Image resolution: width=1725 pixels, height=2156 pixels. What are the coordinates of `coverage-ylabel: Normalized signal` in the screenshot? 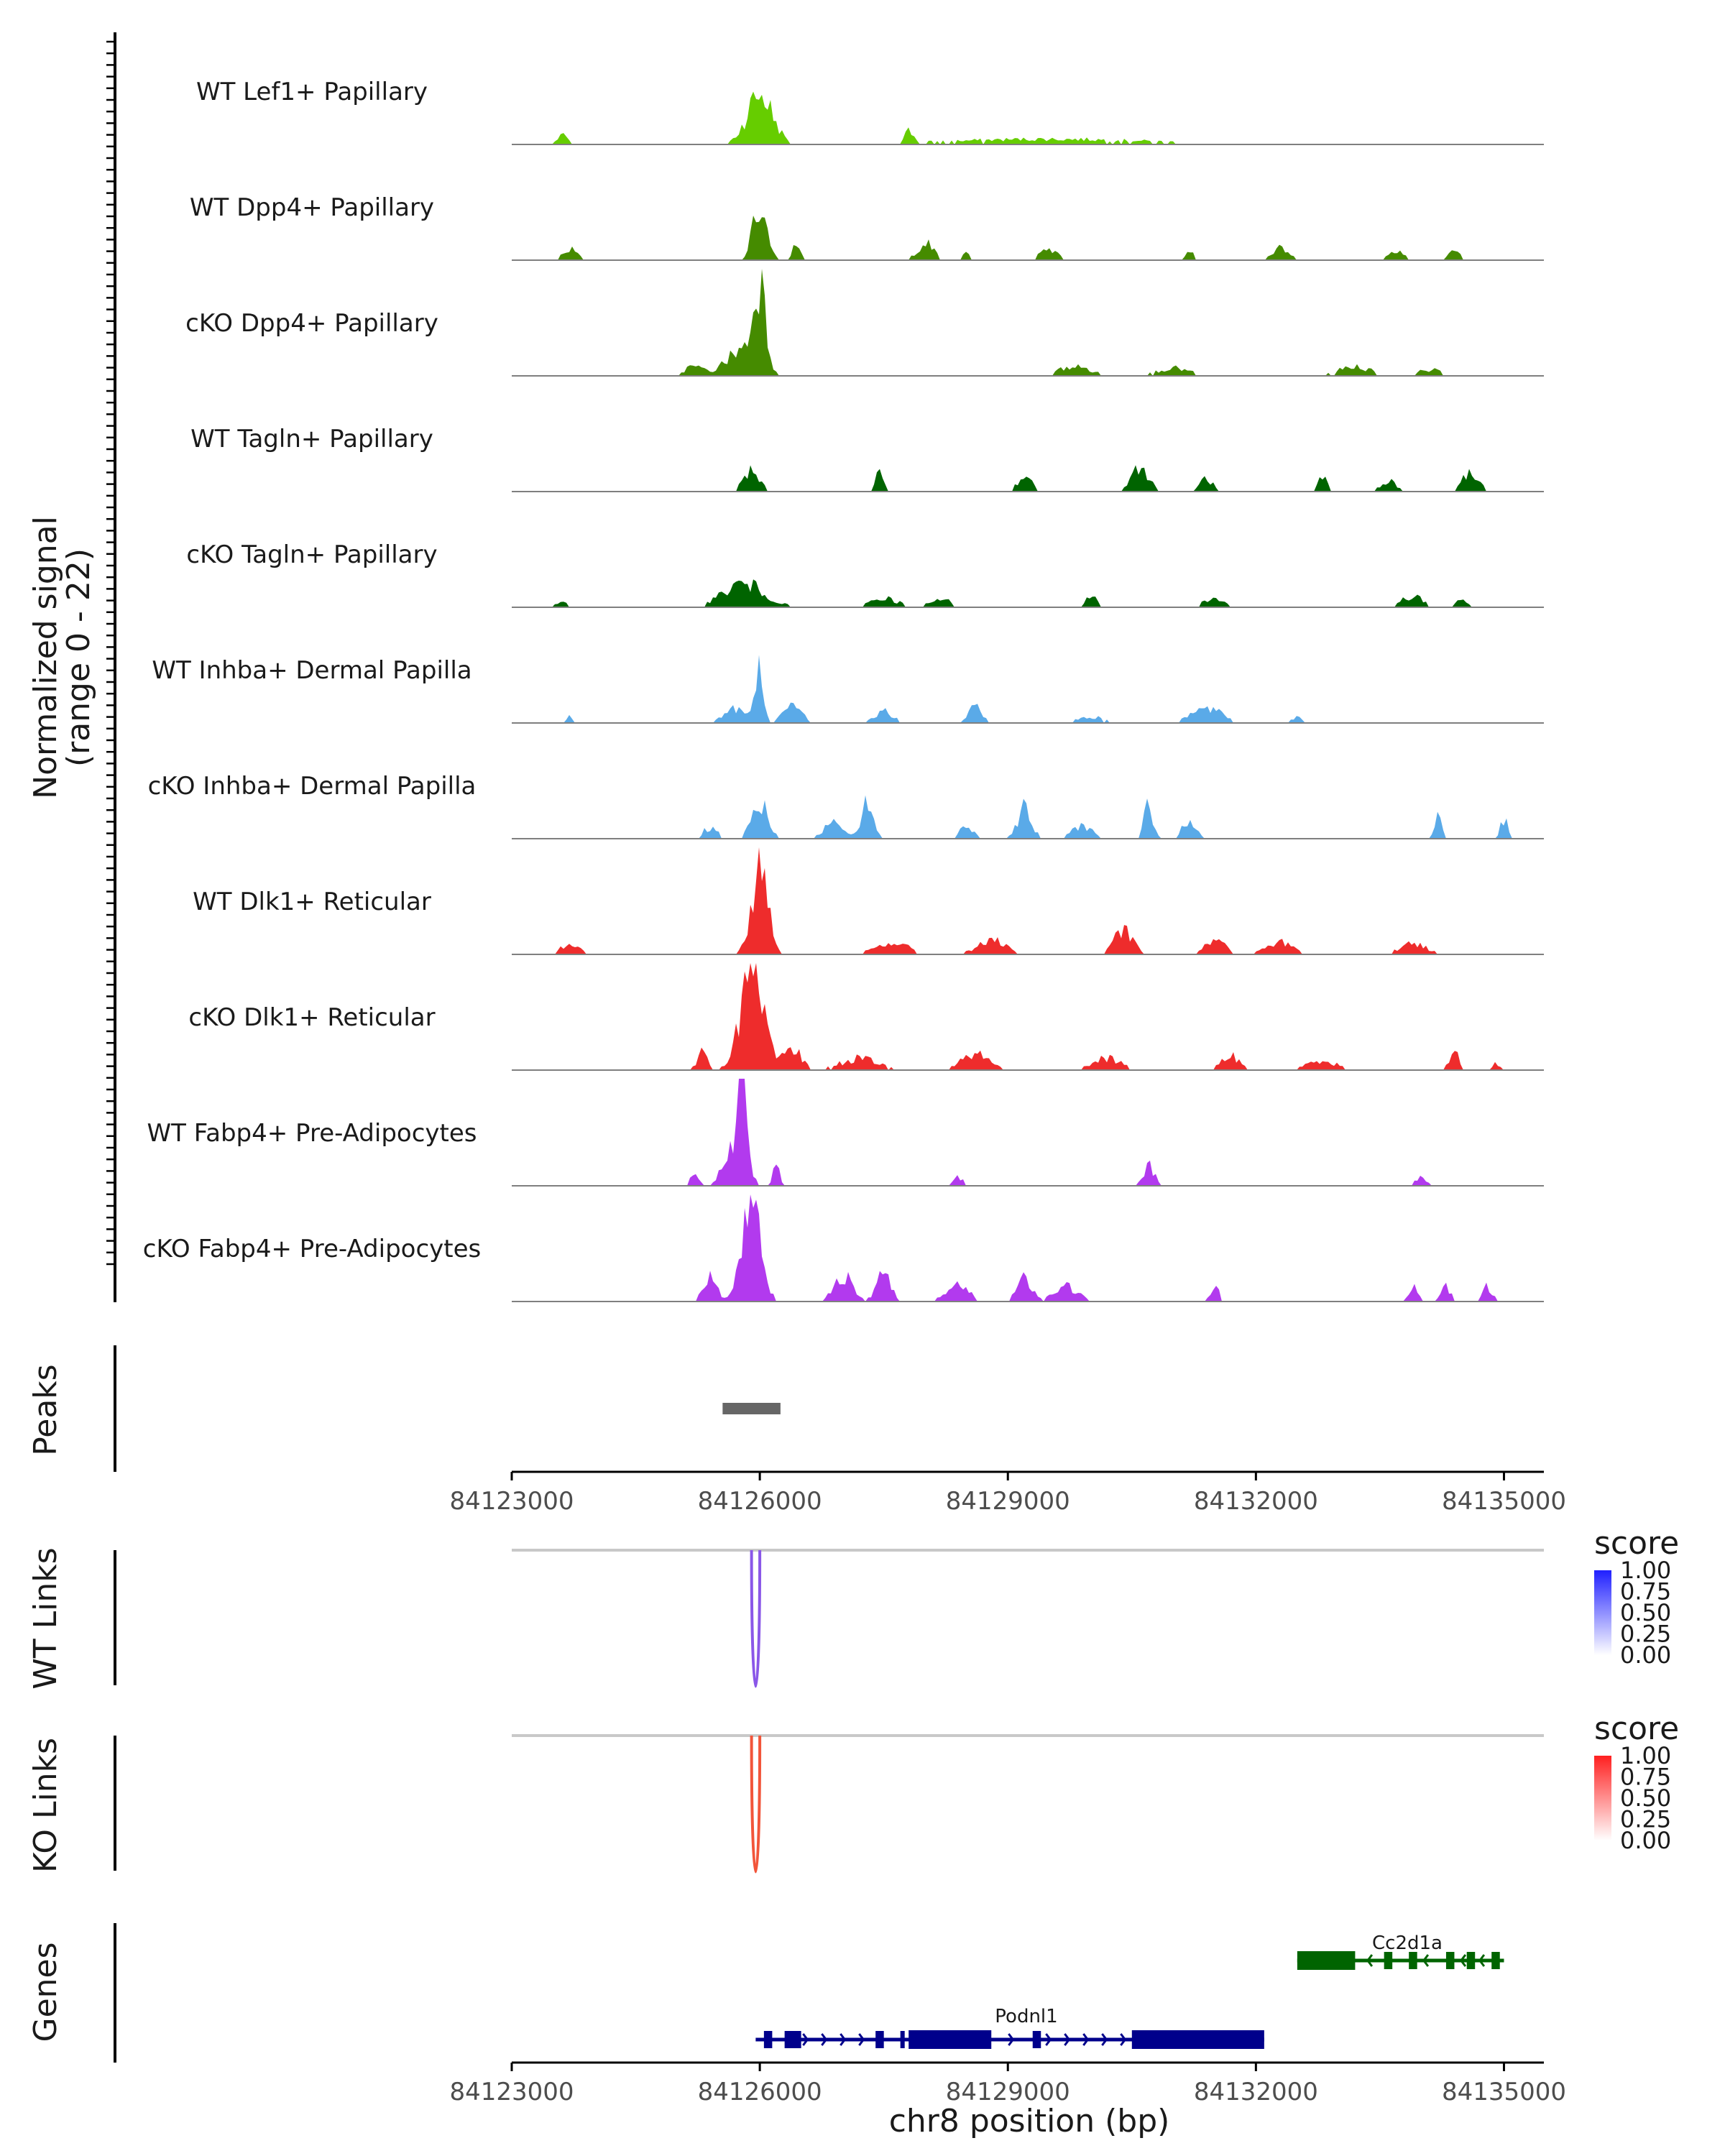 It's located at (45, 658).